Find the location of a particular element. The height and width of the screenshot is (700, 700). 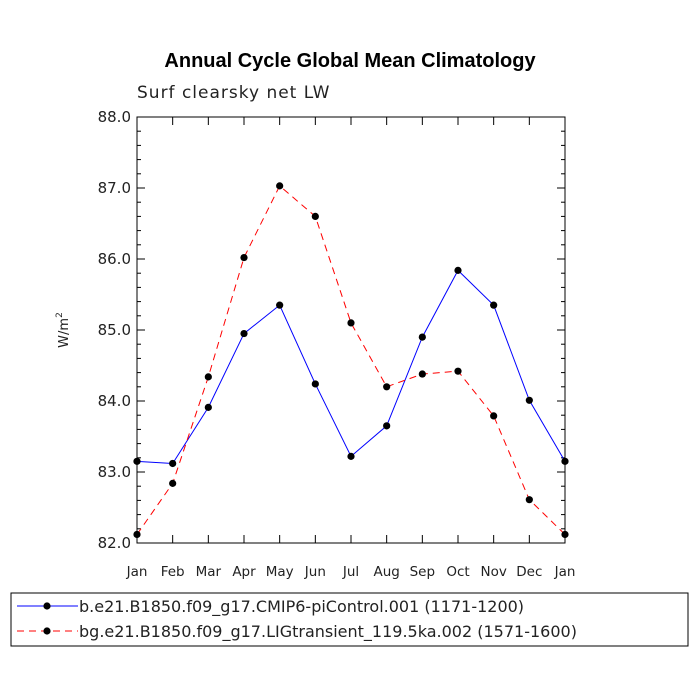

x-tick-label: Oct is located at coordinates (457, 572).